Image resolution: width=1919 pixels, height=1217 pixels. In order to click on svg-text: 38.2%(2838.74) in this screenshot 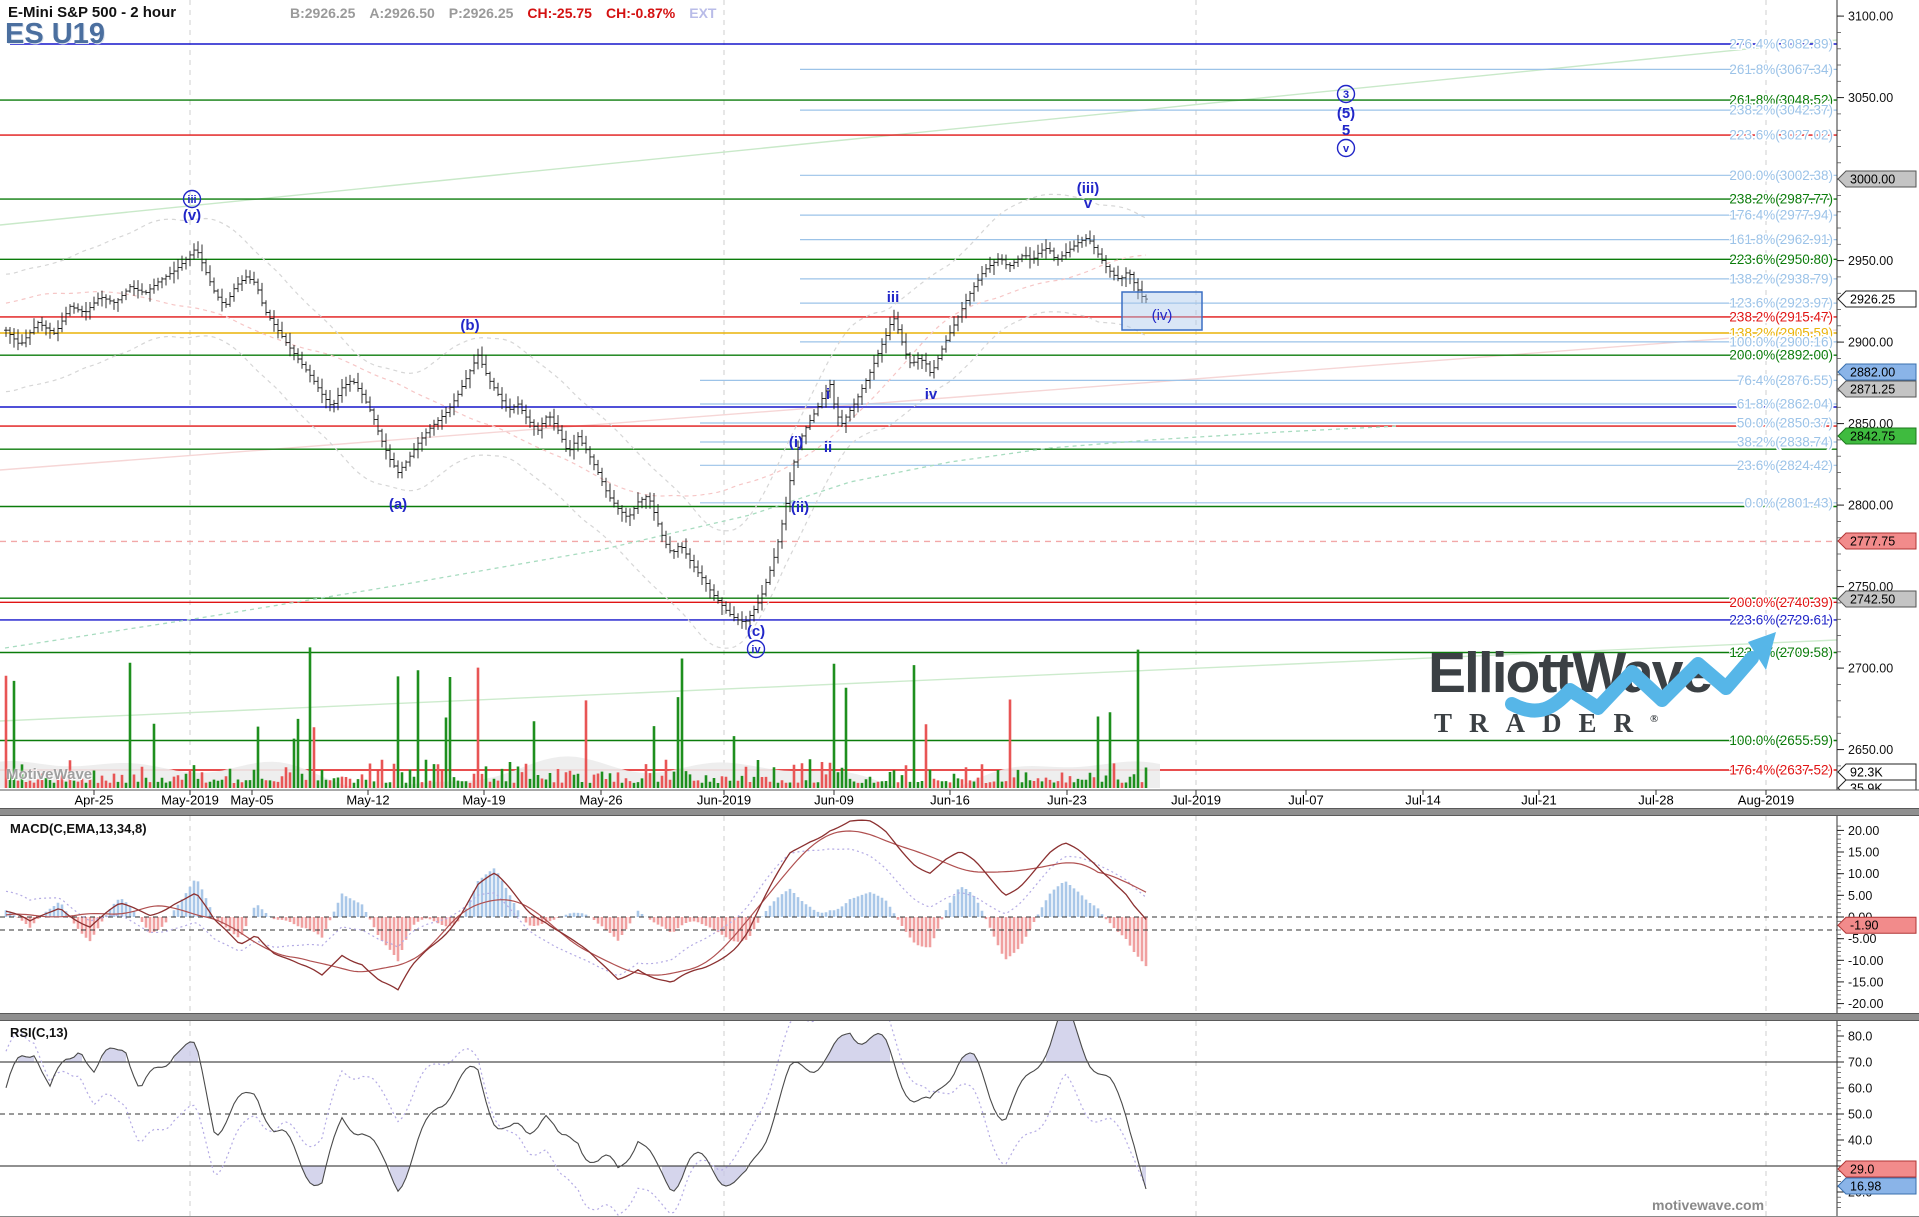, I will do `click(1785, 442)`.